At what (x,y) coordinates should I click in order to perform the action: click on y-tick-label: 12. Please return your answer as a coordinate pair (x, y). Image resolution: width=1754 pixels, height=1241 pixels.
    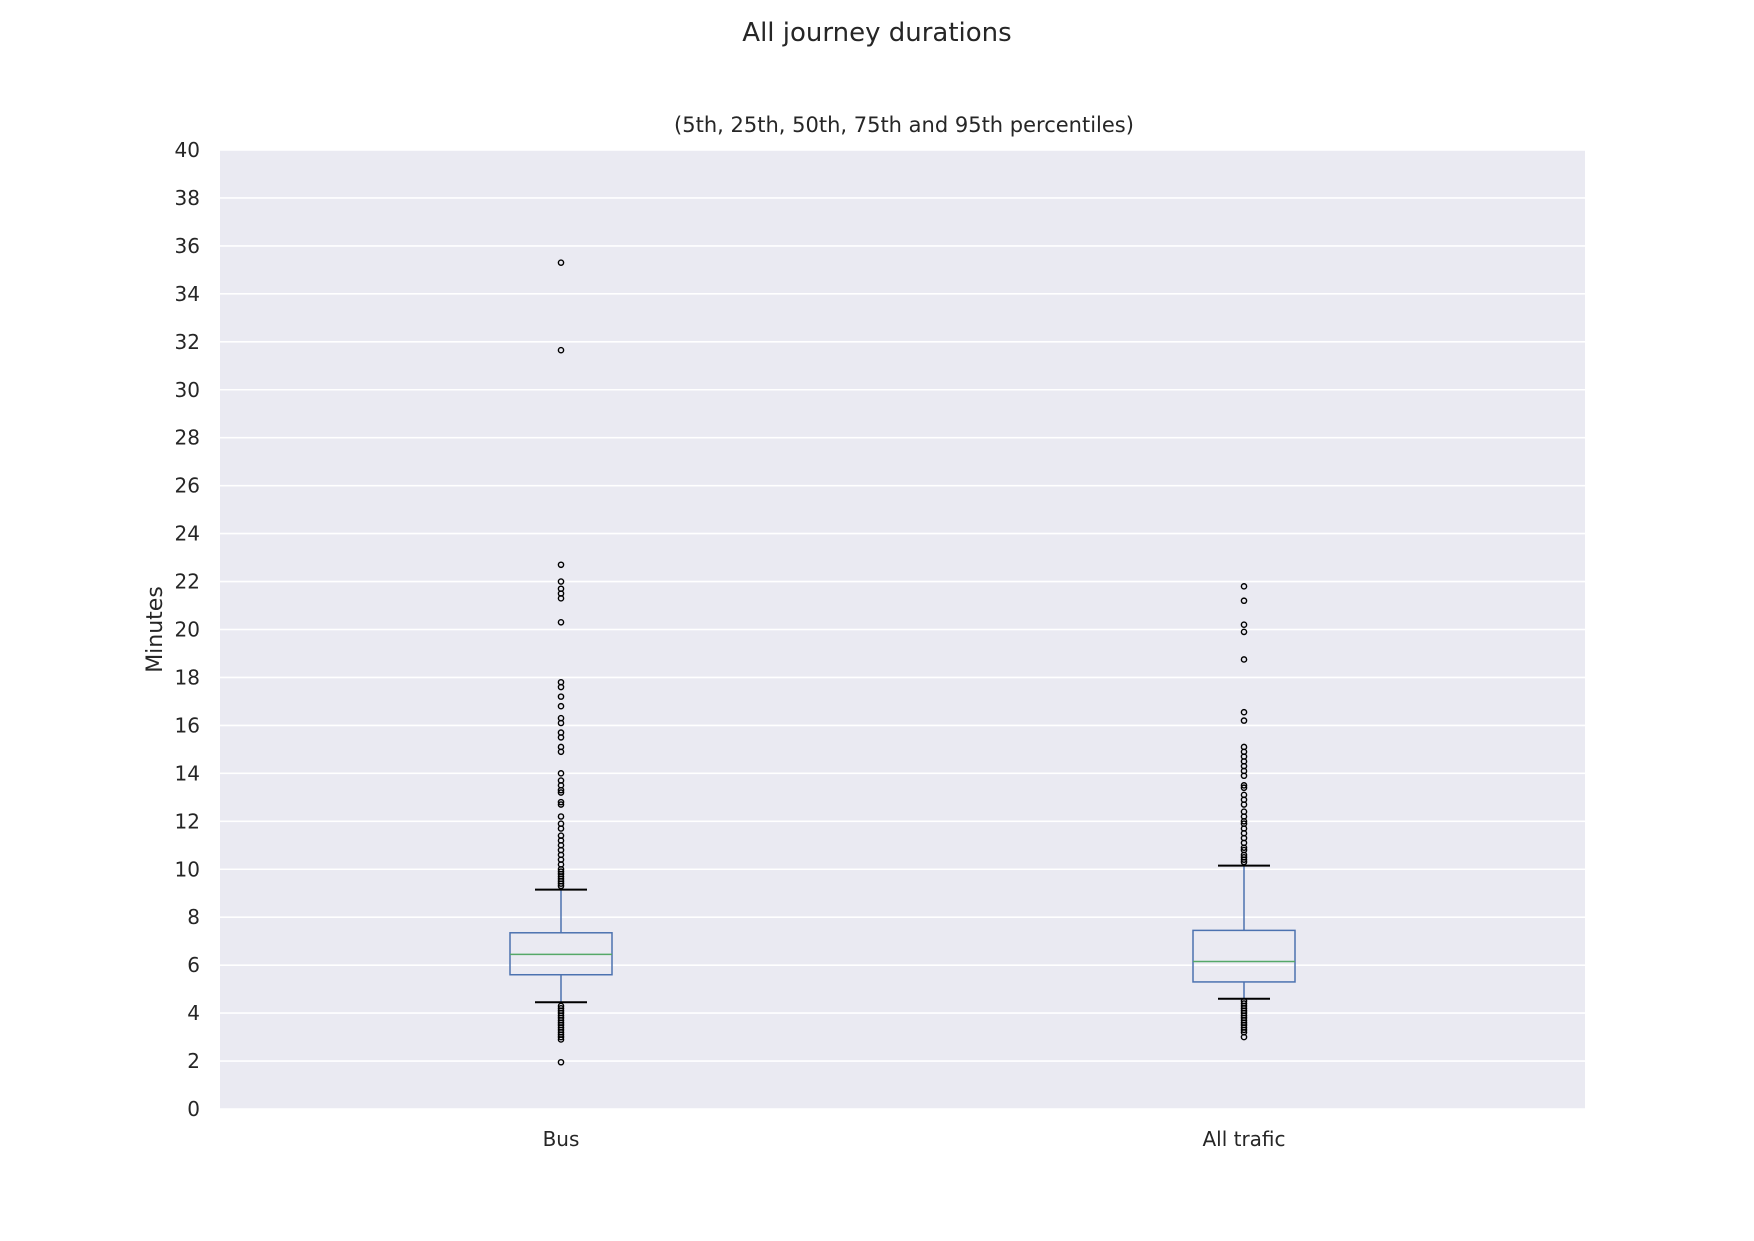
    Looking at the image, I should click on (187, 821).